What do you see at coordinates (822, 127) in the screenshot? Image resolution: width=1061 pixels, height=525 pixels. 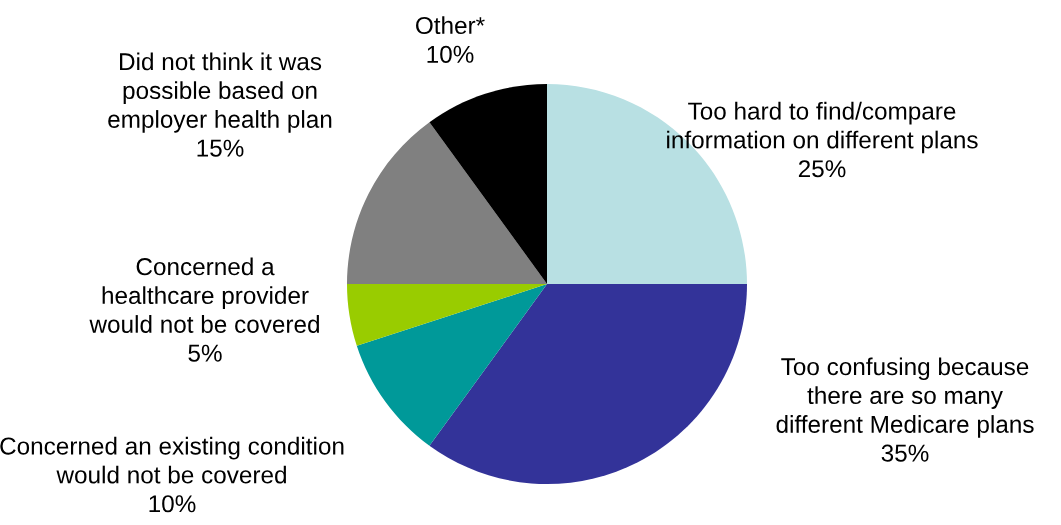 I see `slice-label: Too hard to find/compare information on different plans` at bounding box center [822, 127].